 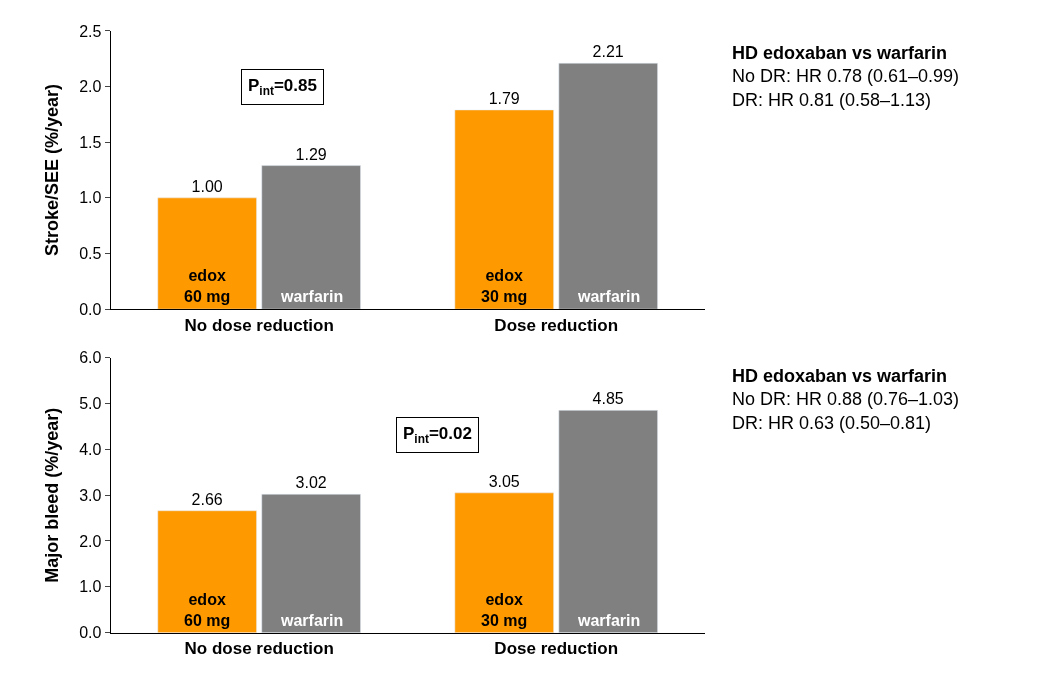 What do you see at coordinates (608, 399) in the screenshot?
I see `data-label: 4.85` at bounding box center [608, 399].